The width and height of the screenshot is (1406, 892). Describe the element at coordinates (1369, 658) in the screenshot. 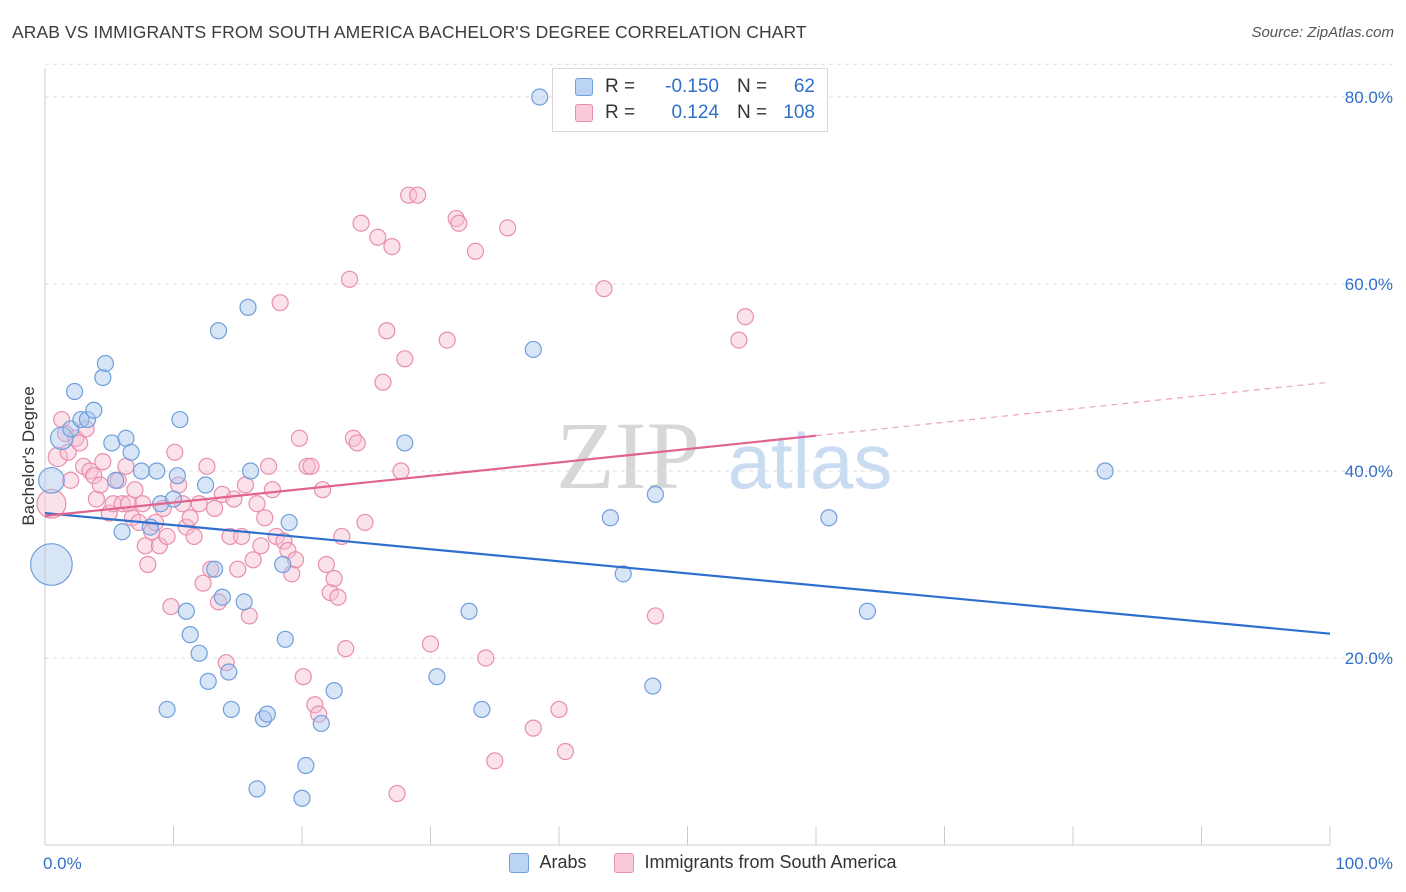

I see `y-tick-label: 20.0%` at that location.